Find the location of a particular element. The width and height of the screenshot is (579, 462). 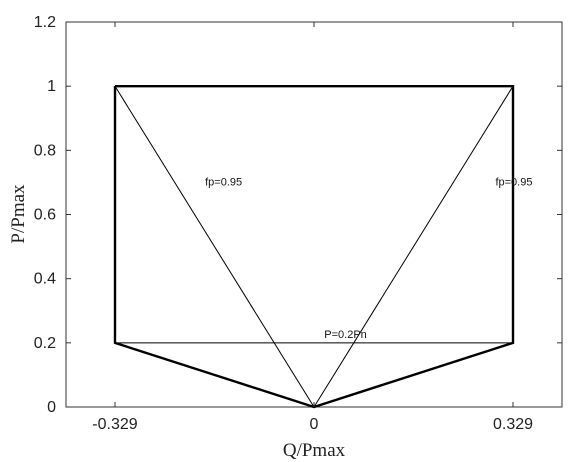

y-tick-label: 1.2 is located at coordinates (45, 22).